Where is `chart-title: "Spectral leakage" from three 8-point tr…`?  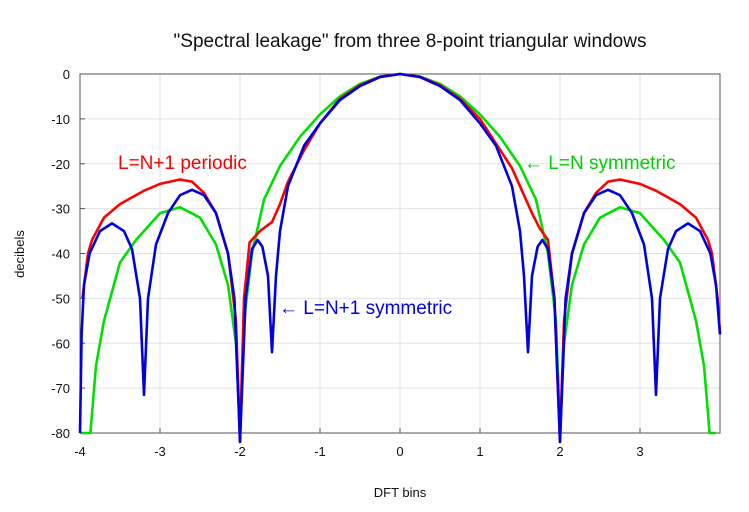
chart-title: "Spectral leakage" from three 8-point tr… is located at coordinates (410, 41).